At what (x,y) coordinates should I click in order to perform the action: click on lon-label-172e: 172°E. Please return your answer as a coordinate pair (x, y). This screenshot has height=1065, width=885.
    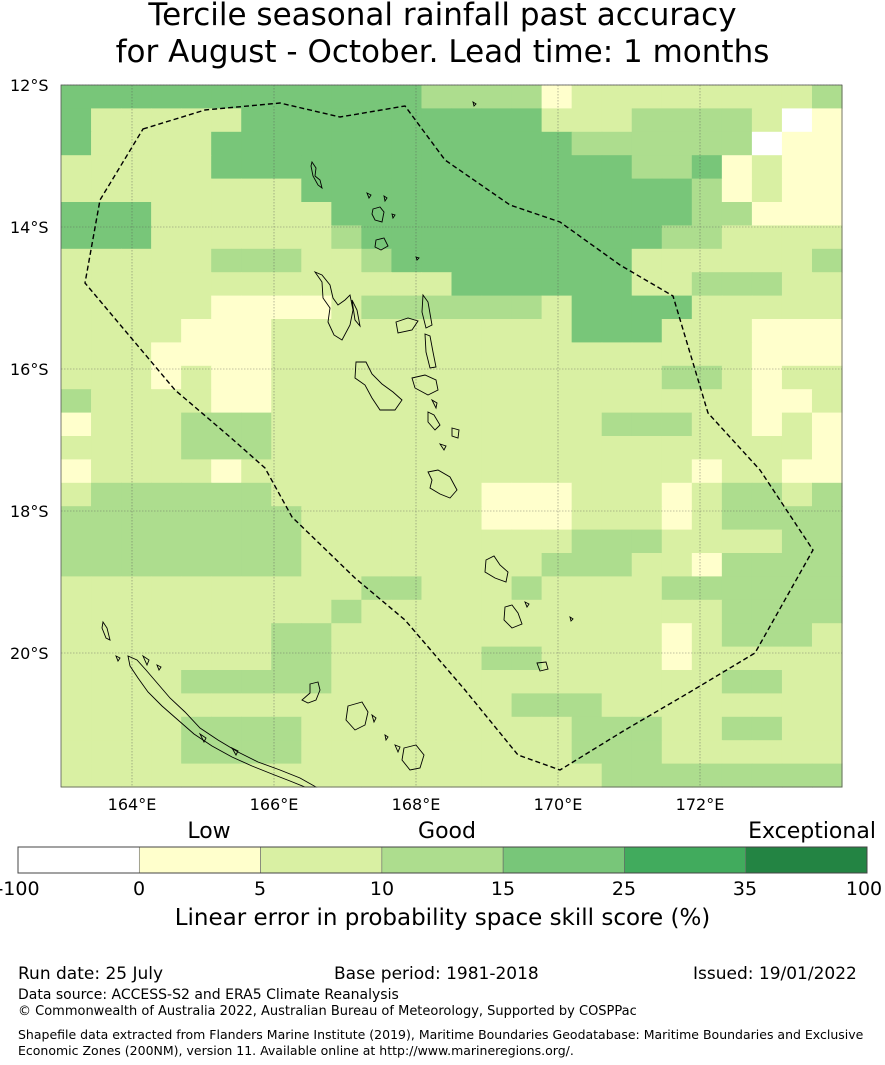
    Looking at the image, I should click on (700, 804).